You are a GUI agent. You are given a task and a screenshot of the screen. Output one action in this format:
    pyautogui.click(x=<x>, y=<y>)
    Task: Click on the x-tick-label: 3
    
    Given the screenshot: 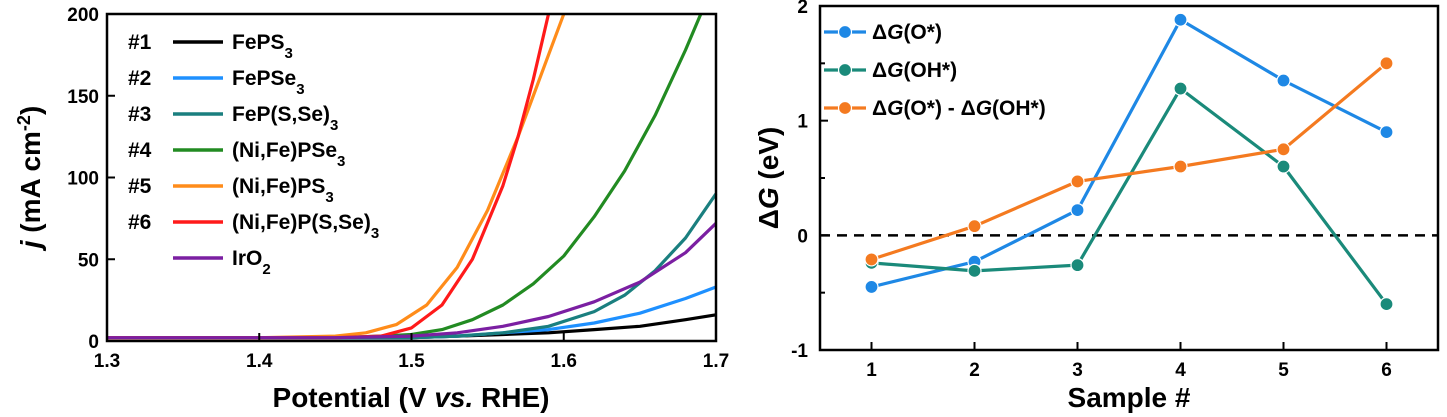 What is the action you would take?
    pyautogui.click(x=1077, y=370)
    